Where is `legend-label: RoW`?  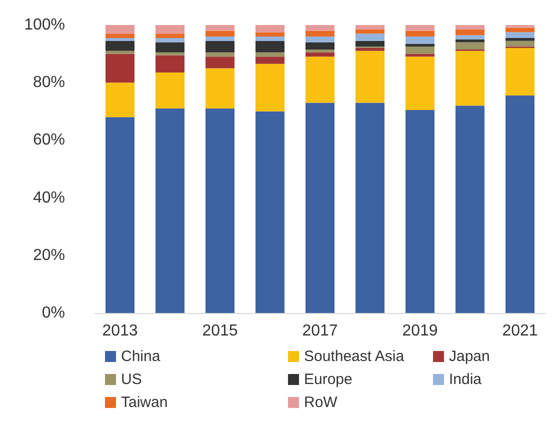
legend-label: RoW is located at coordinates (321, 402).